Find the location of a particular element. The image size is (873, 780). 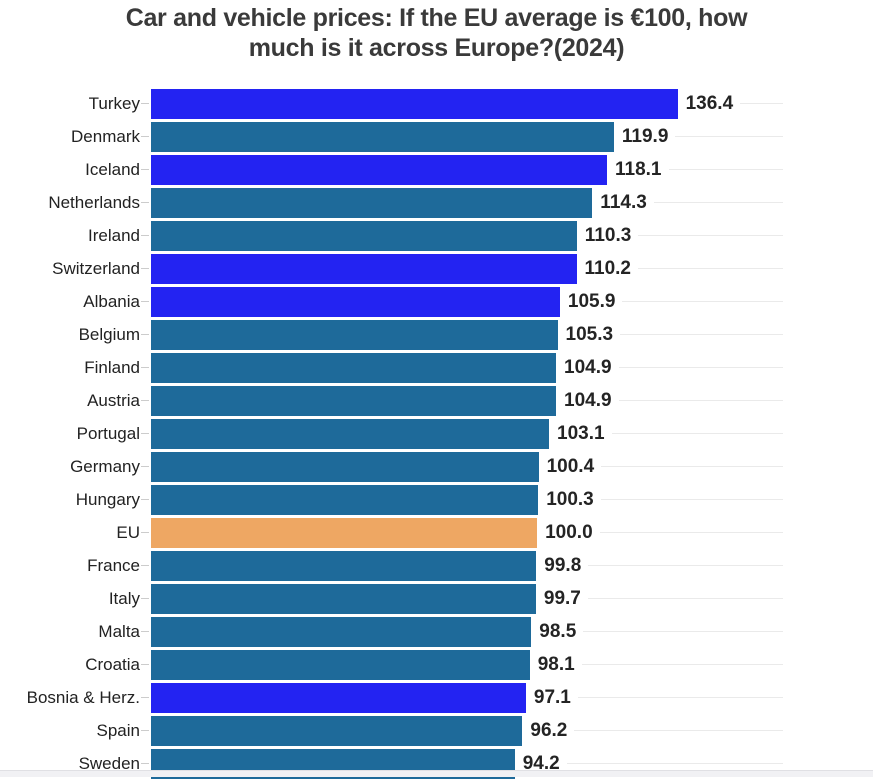

chart-row: Malta 98.5 is located at coordinates (436, 631).